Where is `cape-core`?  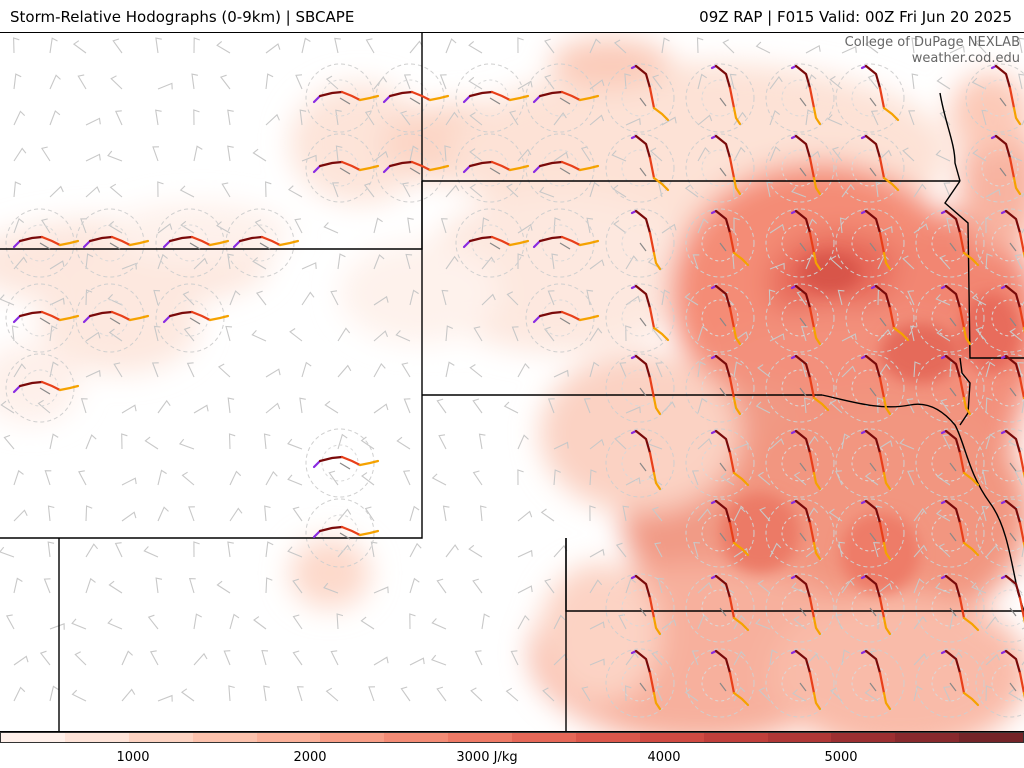 cape-core is located at coordinates (880, 553).